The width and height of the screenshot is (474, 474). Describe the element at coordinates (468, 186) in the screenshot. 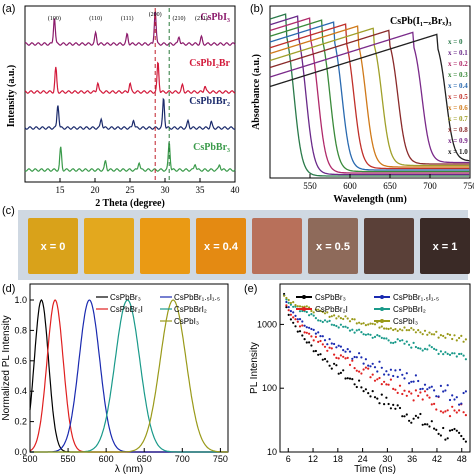

I see `absorbance-xtick-label-4: 750` at that location.